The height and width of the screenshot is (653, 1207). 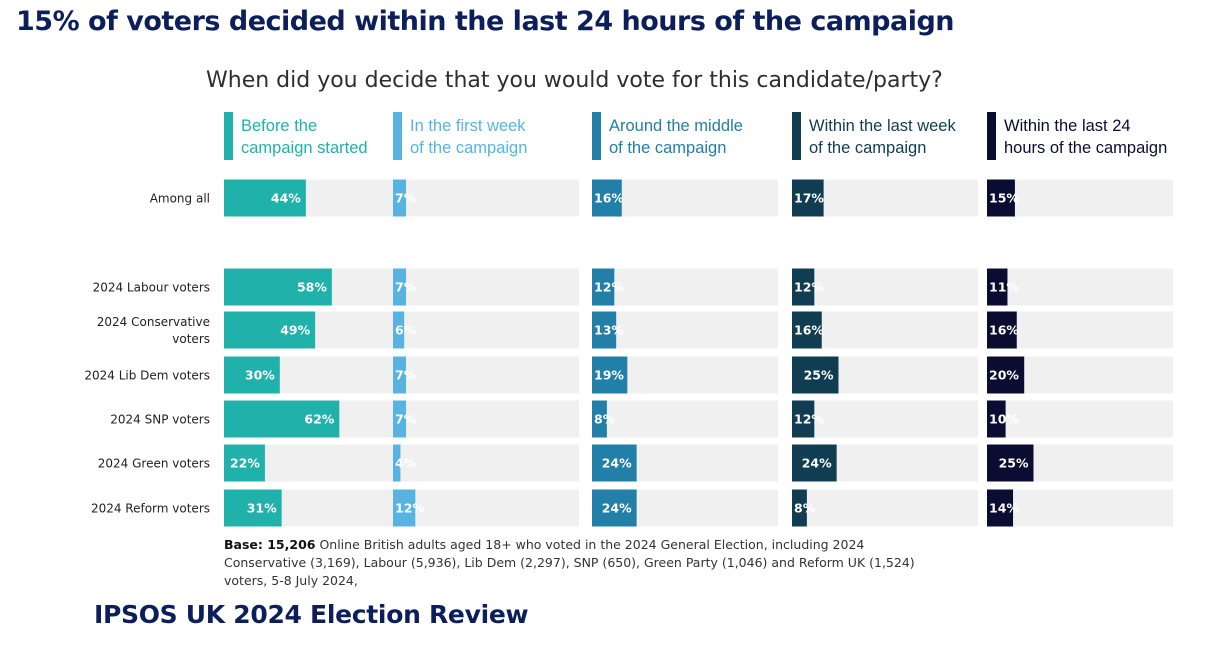 I want to click on data-label-3-2: 16%, so click(x=809, y=330).